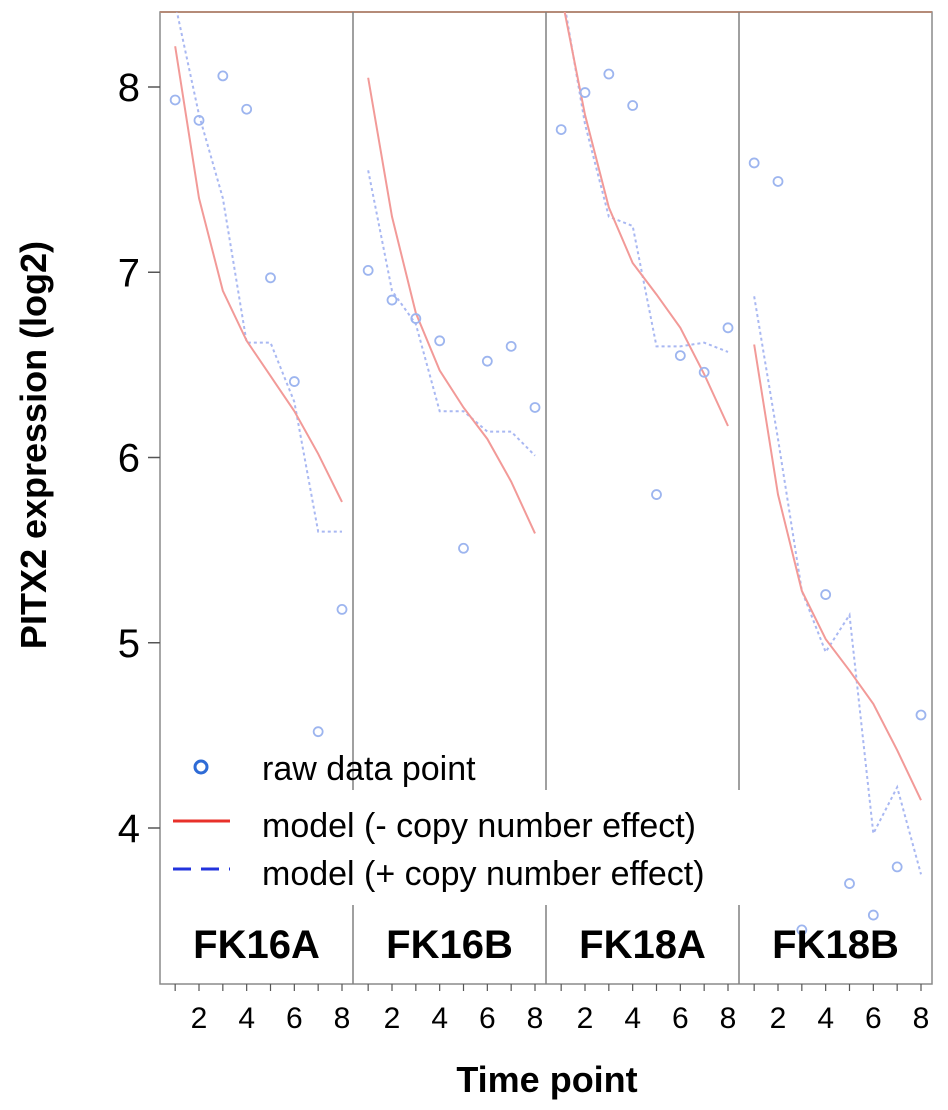  I want to click on y-axis: 8 7 6 5 4, so click(139, 458).